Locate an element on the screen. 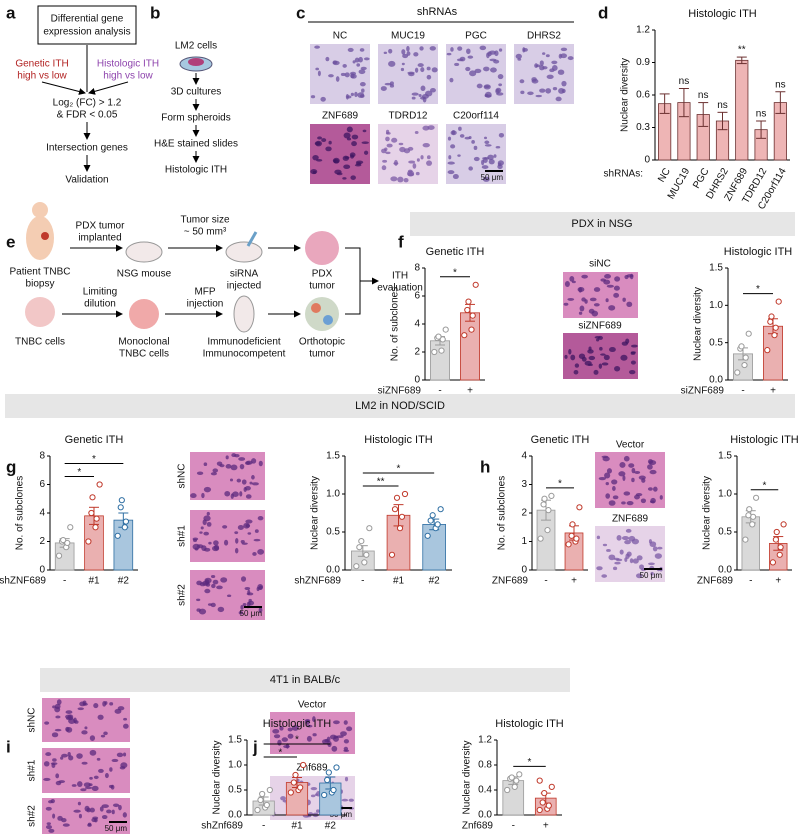 The image size is (800, 836). image-label: Vector is located at coordinates (630, 445).